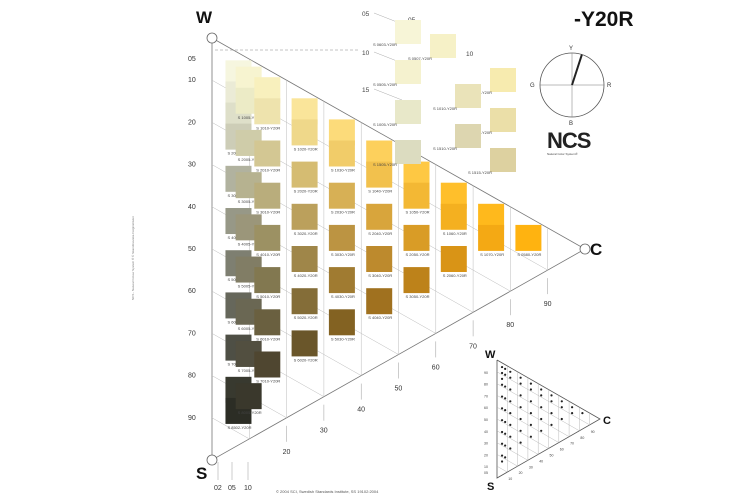 Image resolution: width=750 pixels, height=500 pixels. I want to click on white-series-chip: S 1010-Y20R, so click(457, 97).